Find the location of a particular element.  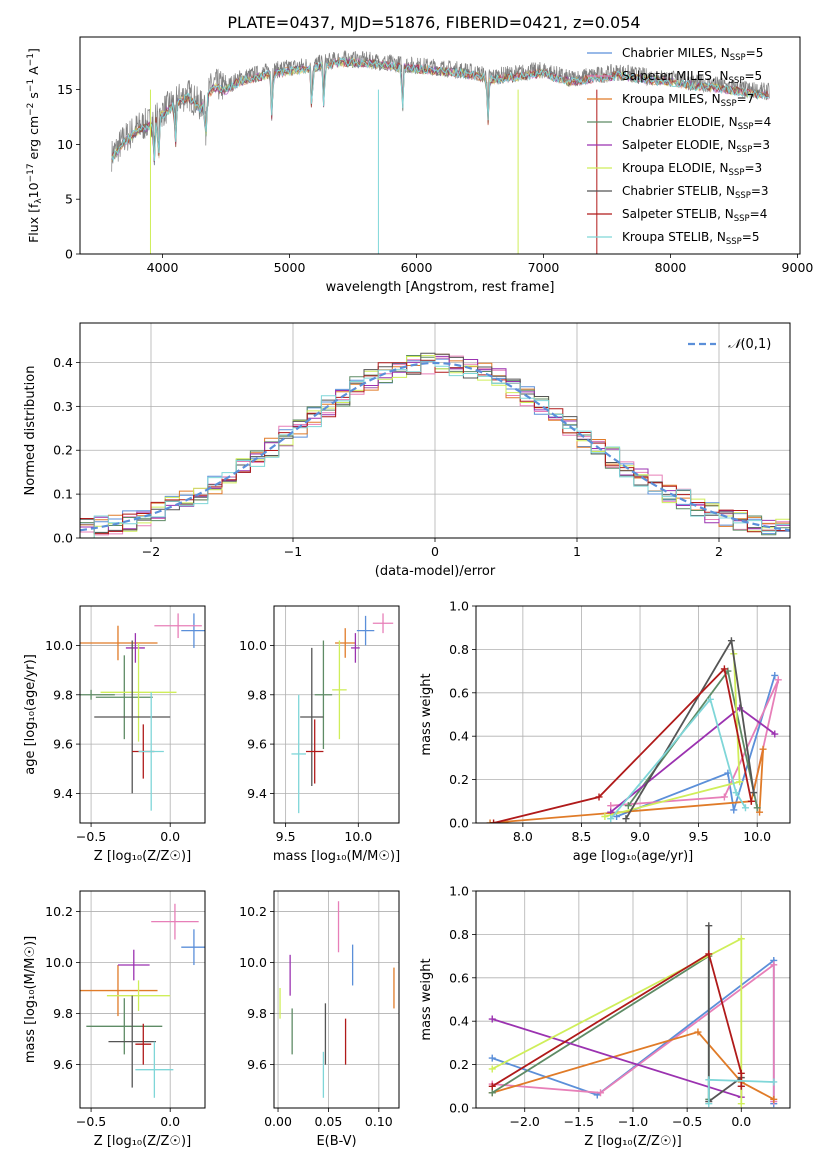

x-tick-label: 0.00 is located at coordinates (278, 1121).